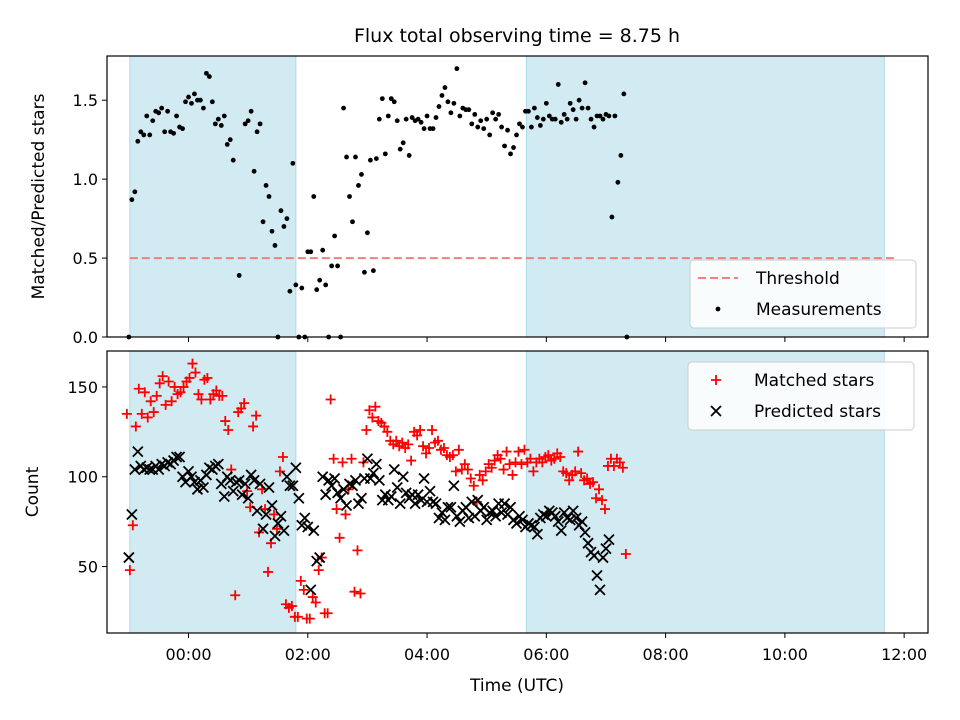 The width and height of the screenshot is (960, 720). Describe the element at coordinates (546, 654) in the screenshot. I see `x-tick-label: 06:00` at that location.